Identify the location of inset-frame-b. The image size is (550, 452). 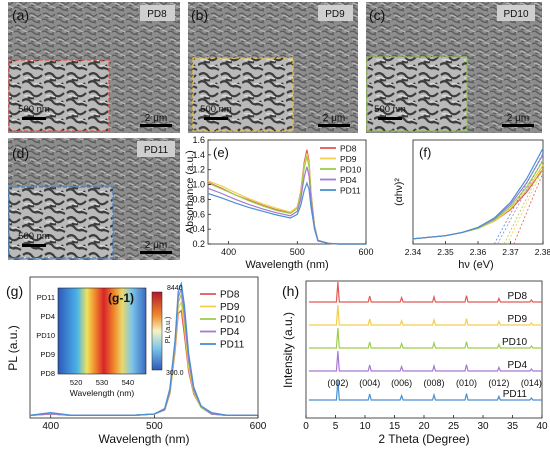
(243, 94).